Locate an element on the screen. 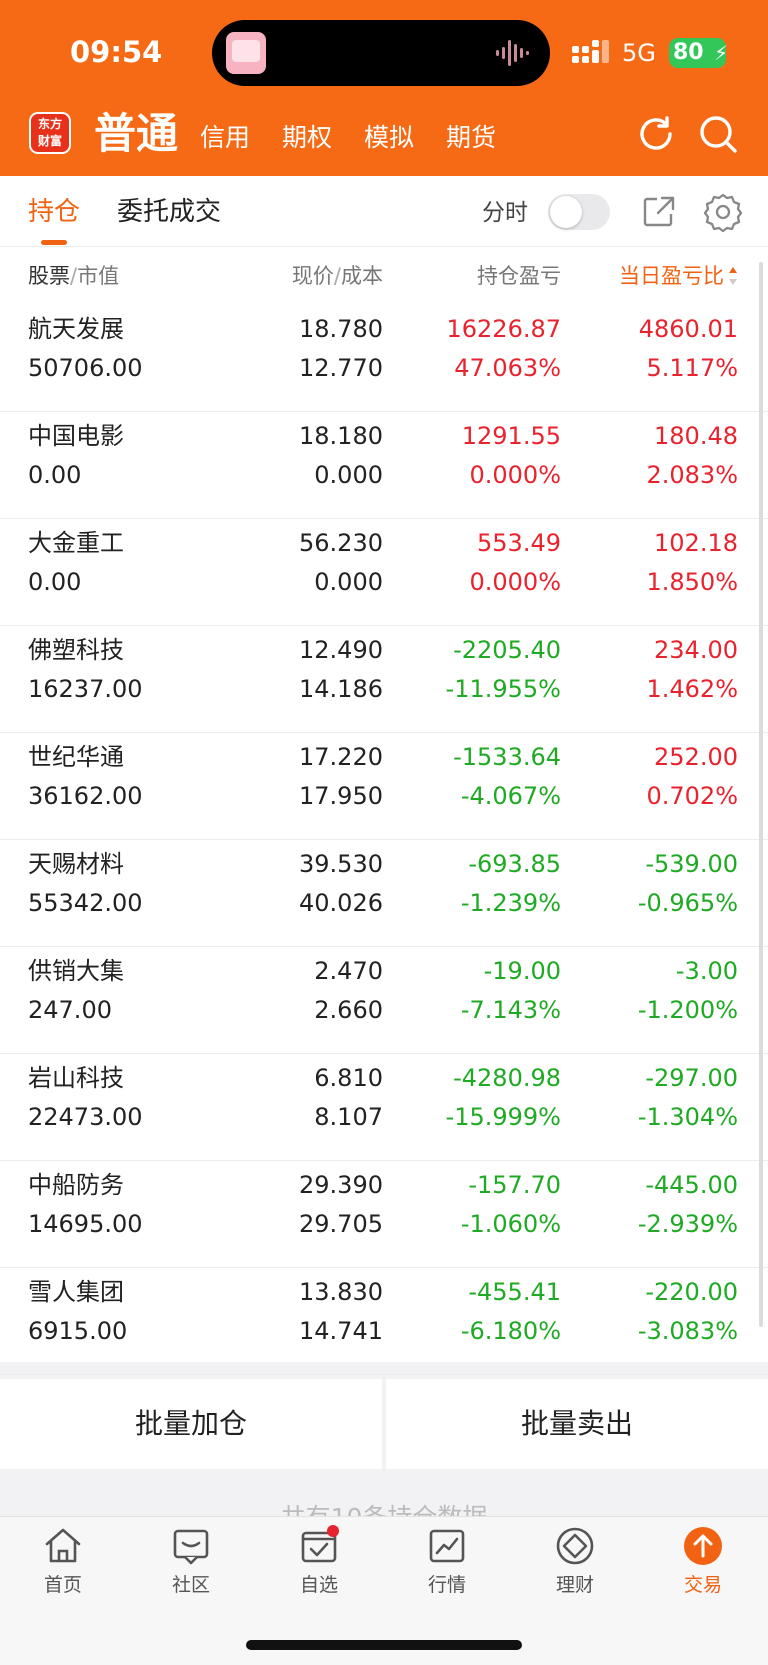  position-pl: -693.85 is located at coordinates (514, 864).